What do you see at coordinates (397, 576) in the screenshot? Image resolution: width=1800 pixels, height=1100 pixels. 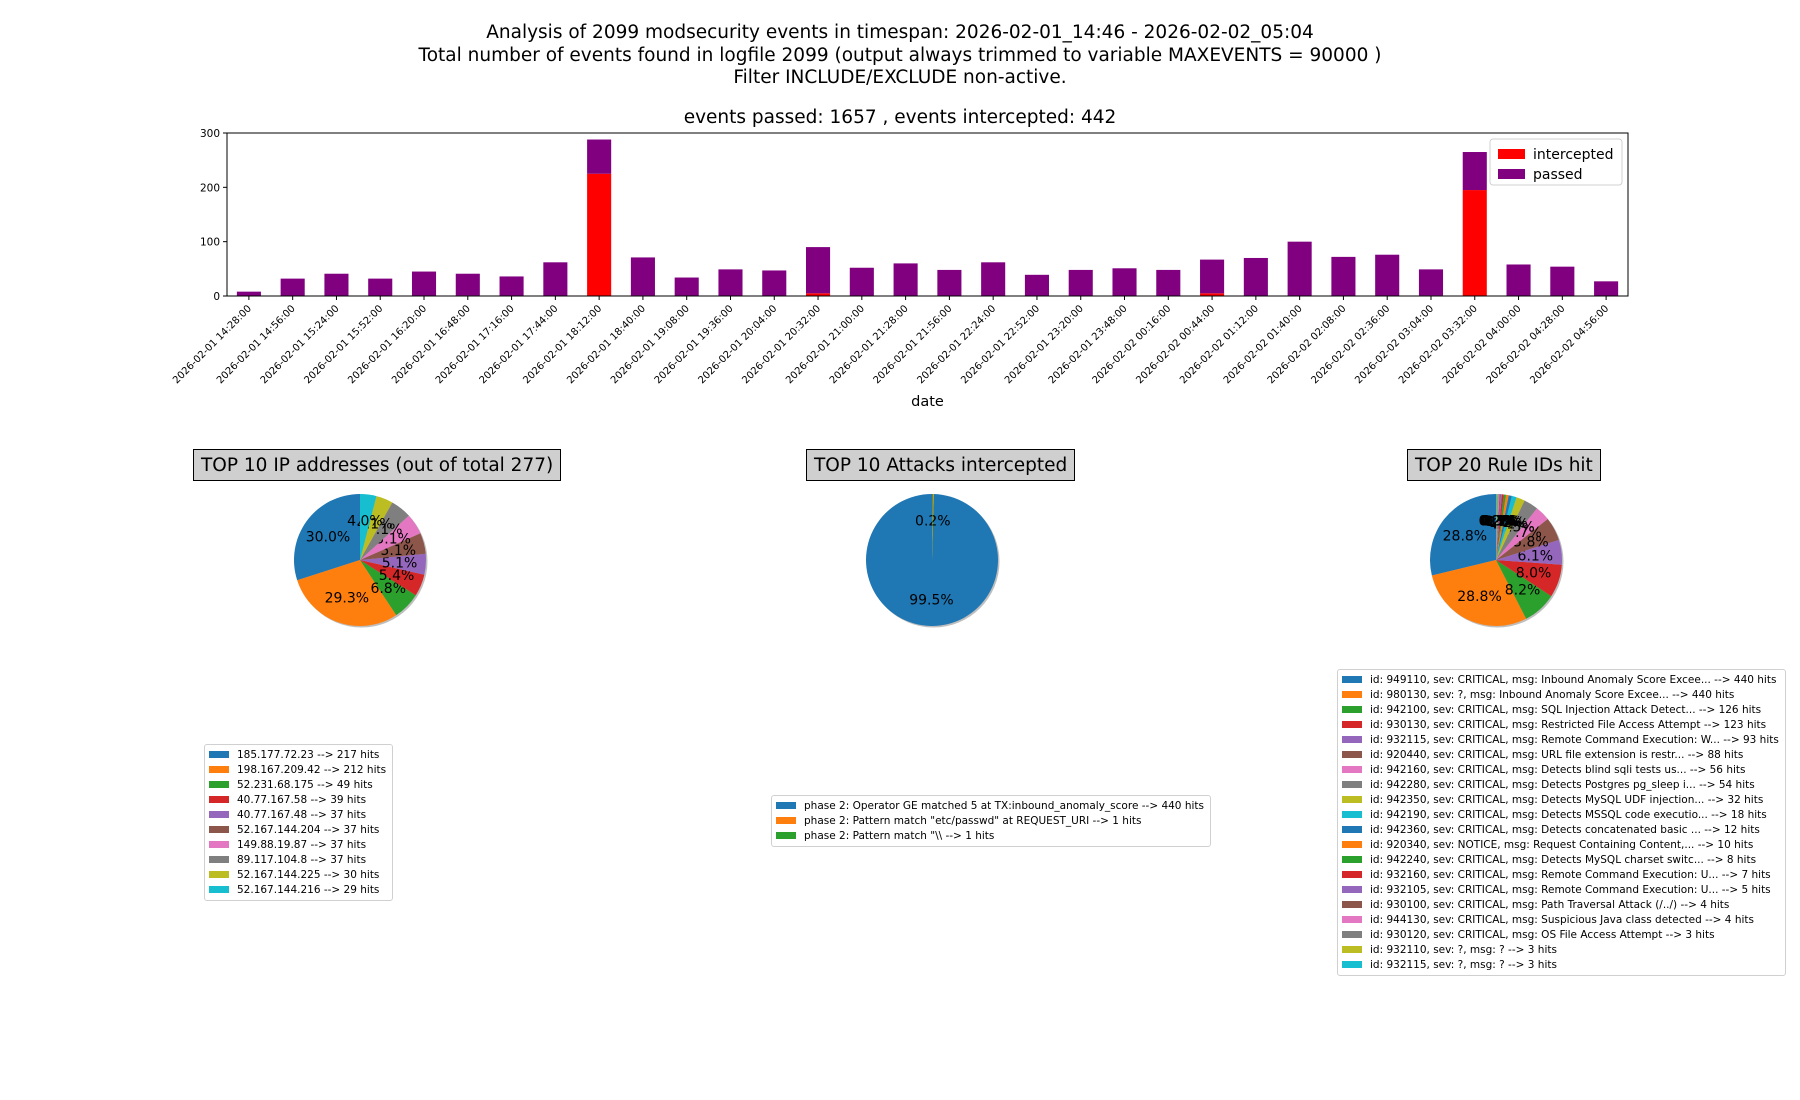 I see `pie-pct-label: 5.4%` at bounding box center [397, 576].